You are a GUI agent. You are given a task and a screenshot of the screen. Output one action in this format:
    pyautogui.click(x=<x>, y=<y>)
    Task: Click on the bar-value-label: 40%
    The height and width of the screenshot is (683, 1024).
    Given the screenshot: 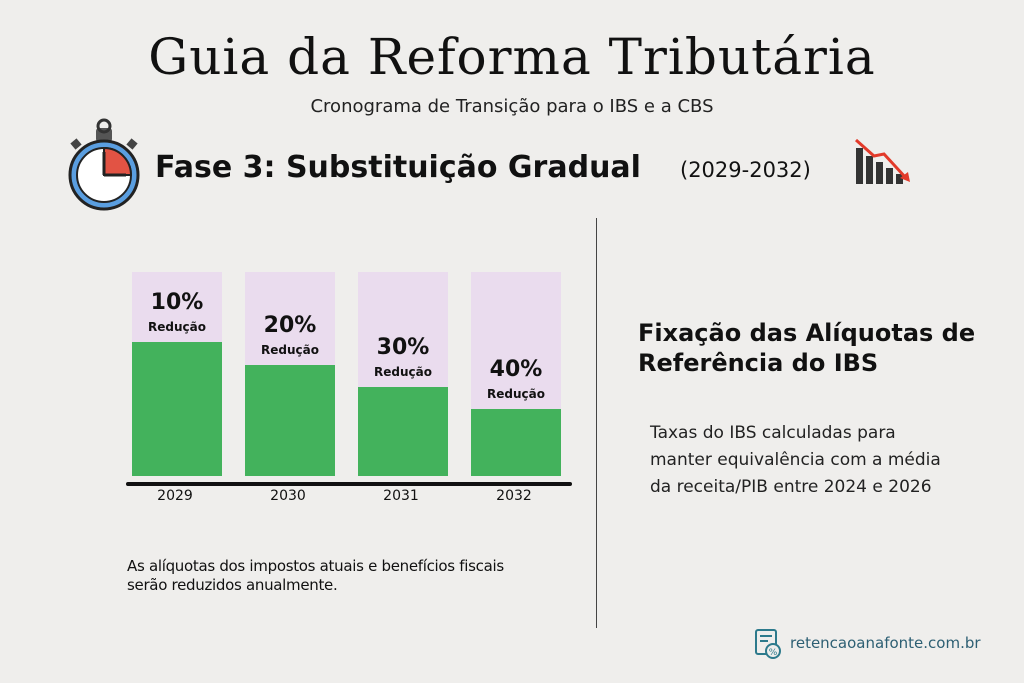 What is the action you would take?
    pyautogui.click(x=516, y=370)
    